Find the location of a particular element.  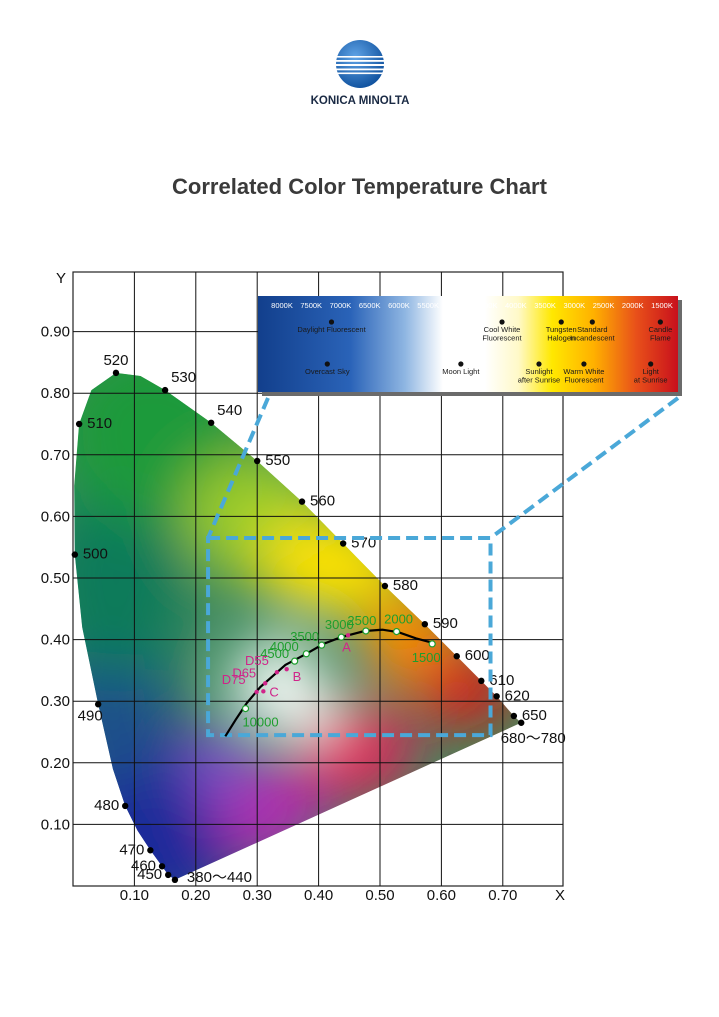

bar-scale-label: 5000K is located at coordinates (458, 305).